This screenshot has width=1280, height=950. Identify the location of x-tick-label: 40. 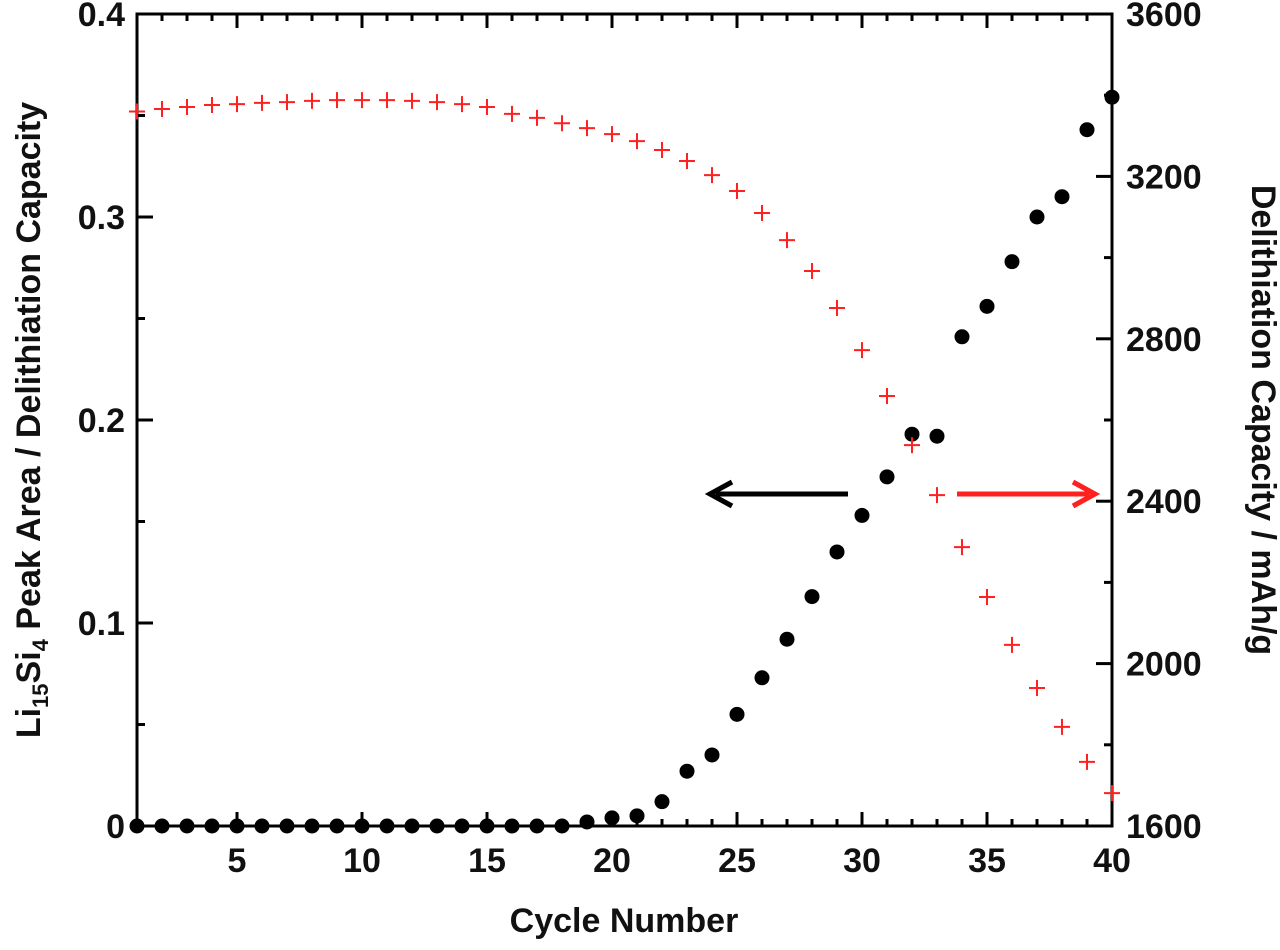
(1112, 861).